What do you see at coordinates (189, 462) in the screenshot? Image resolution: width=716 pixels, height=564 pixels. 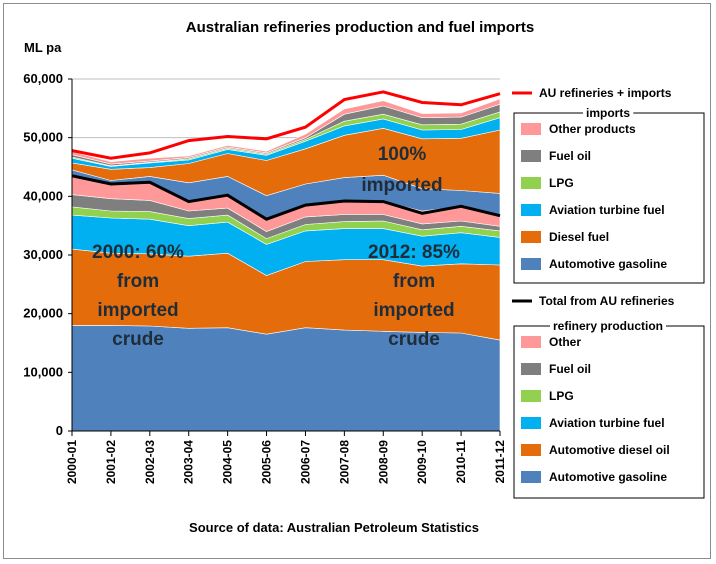 I see `x-tick-label: 2003-04` at bounding box center [189, 462].